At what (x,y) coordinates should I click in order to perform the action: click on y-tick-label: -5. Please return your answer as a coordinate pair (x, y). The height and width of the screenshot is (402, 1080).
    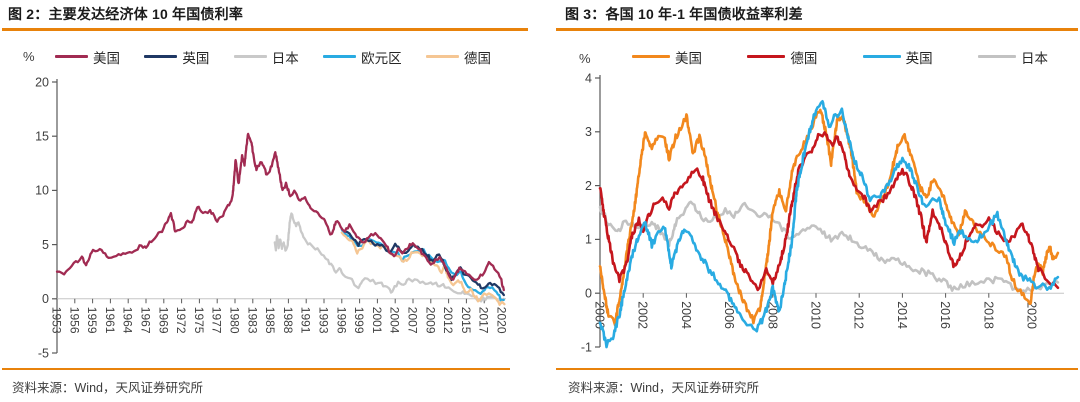
    Looking at the image, I should click on (43, 353).